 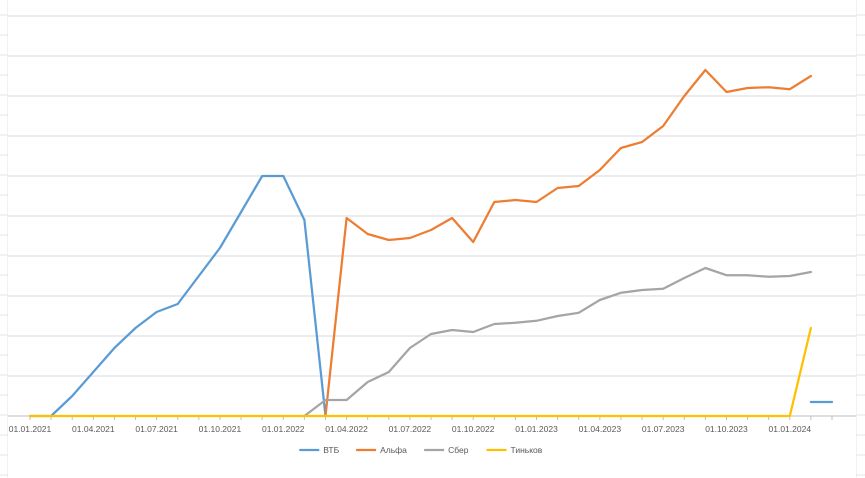 I want to click on x-tick-label: 01.04.2021, so click(x=93, y=429).